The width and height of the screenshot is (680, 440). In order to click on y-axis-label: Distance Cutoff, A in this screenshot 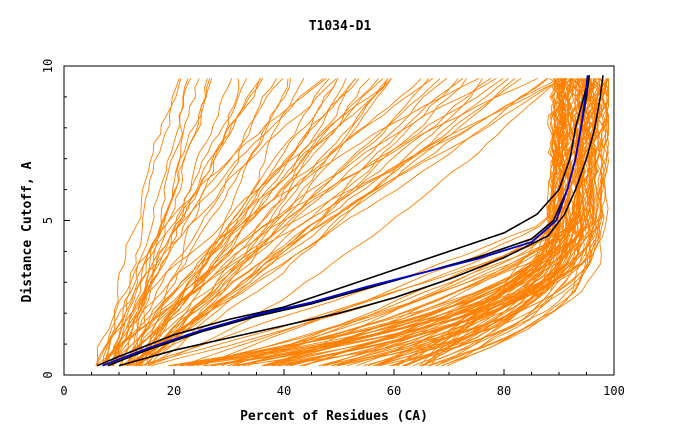, I will do `click(27, 231)`.